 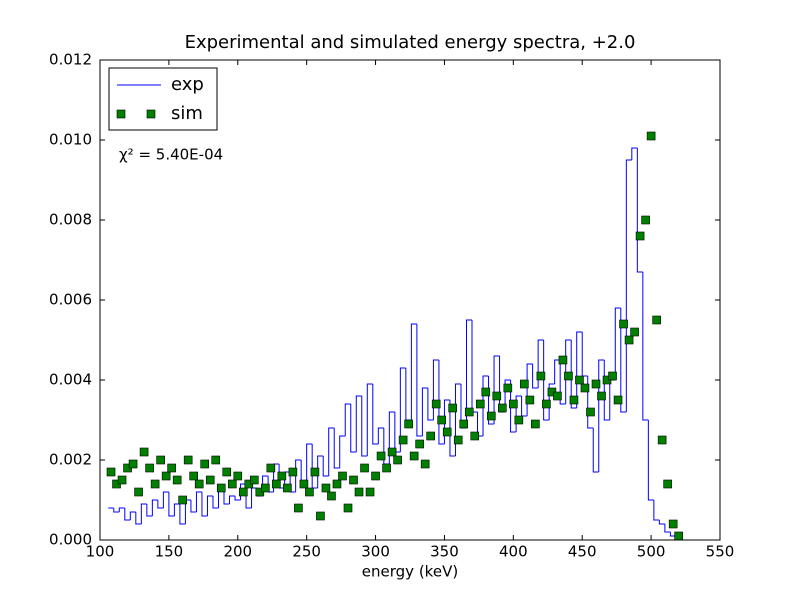 What do you see at coordinates (70, 60) in the screenshot?
I see `y-tick-label: 0.012` at bounding box center [70, 60].